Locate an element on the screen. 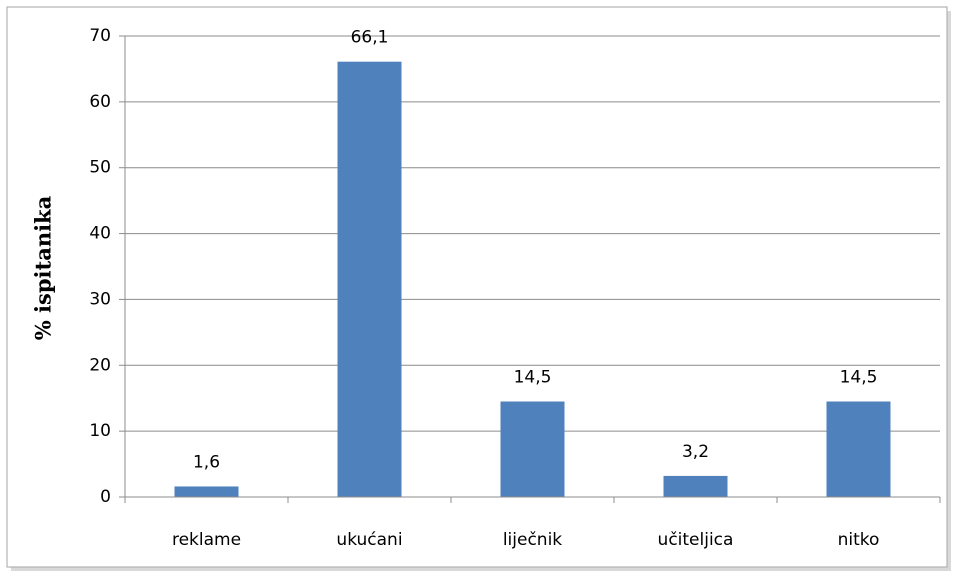  y-tick-label: 20 is located at coordinates (100, 365).